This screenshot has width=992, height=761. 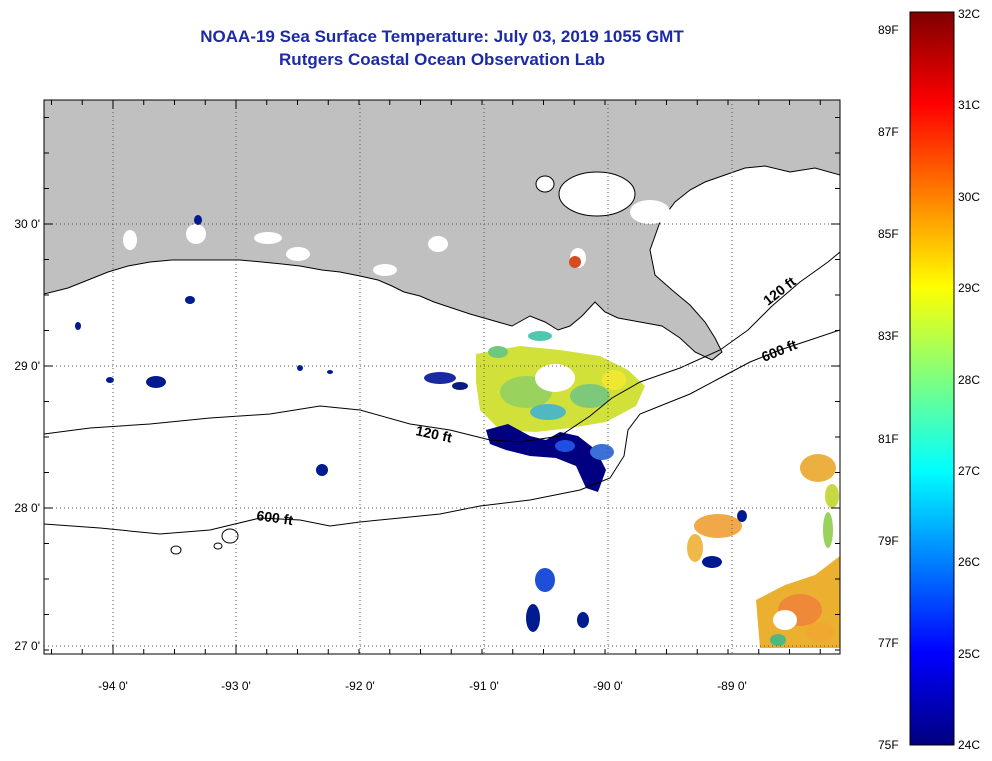 I want to click on colorbar-f-label-1: 87F, so click(x=888, y=132).